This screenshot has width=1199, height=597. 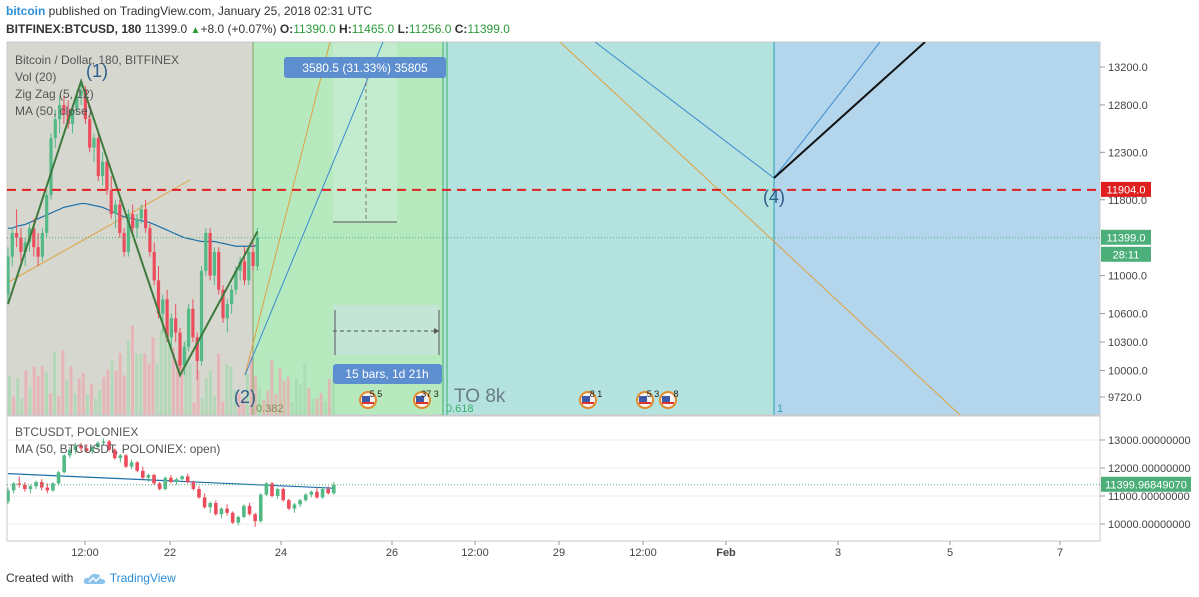 I want to click on low-value: 11256.0, so click(x=430, y=29).